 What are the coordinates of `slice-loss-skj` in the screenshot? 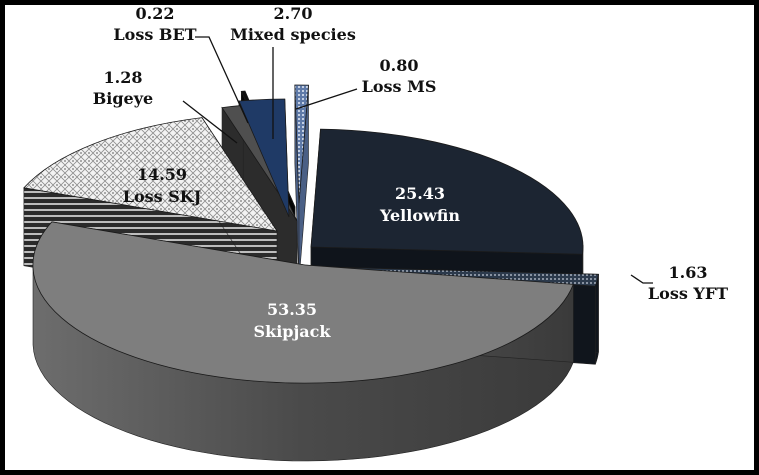 It's located at (150, 174).